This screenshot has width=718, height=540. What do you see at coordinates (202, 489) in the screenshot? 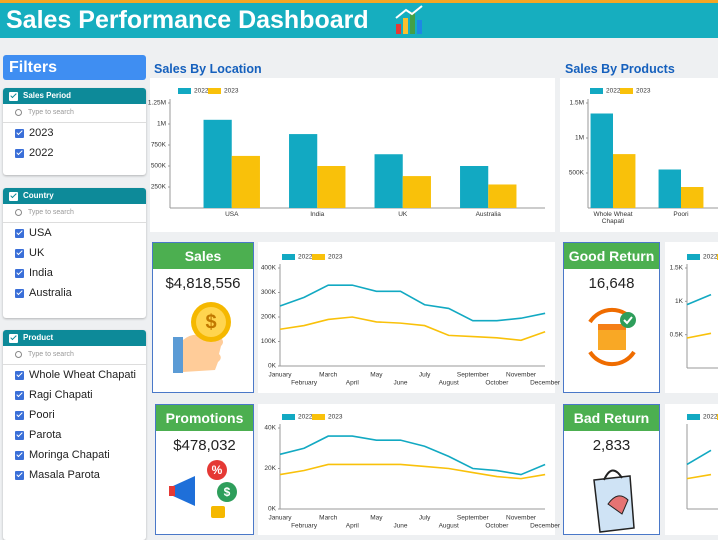
I see `kpi-icon: % $` at bounding box center [202, 489].